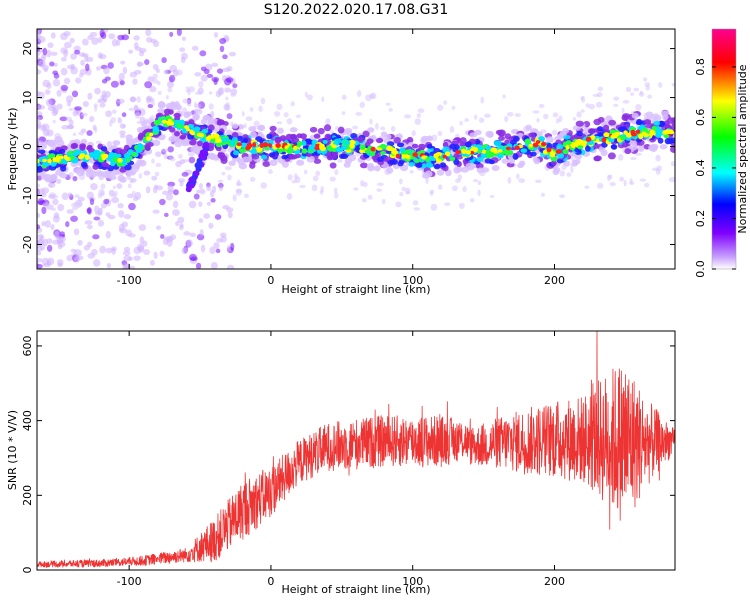 The width and height of the screenshot is (750, 600). What do you see at coordinates (715, 168) in the screenshot?
I see `colorbar-ticks: 0.0 0.2 0.4 0.6 0.8` at bounding box center [715, 168].